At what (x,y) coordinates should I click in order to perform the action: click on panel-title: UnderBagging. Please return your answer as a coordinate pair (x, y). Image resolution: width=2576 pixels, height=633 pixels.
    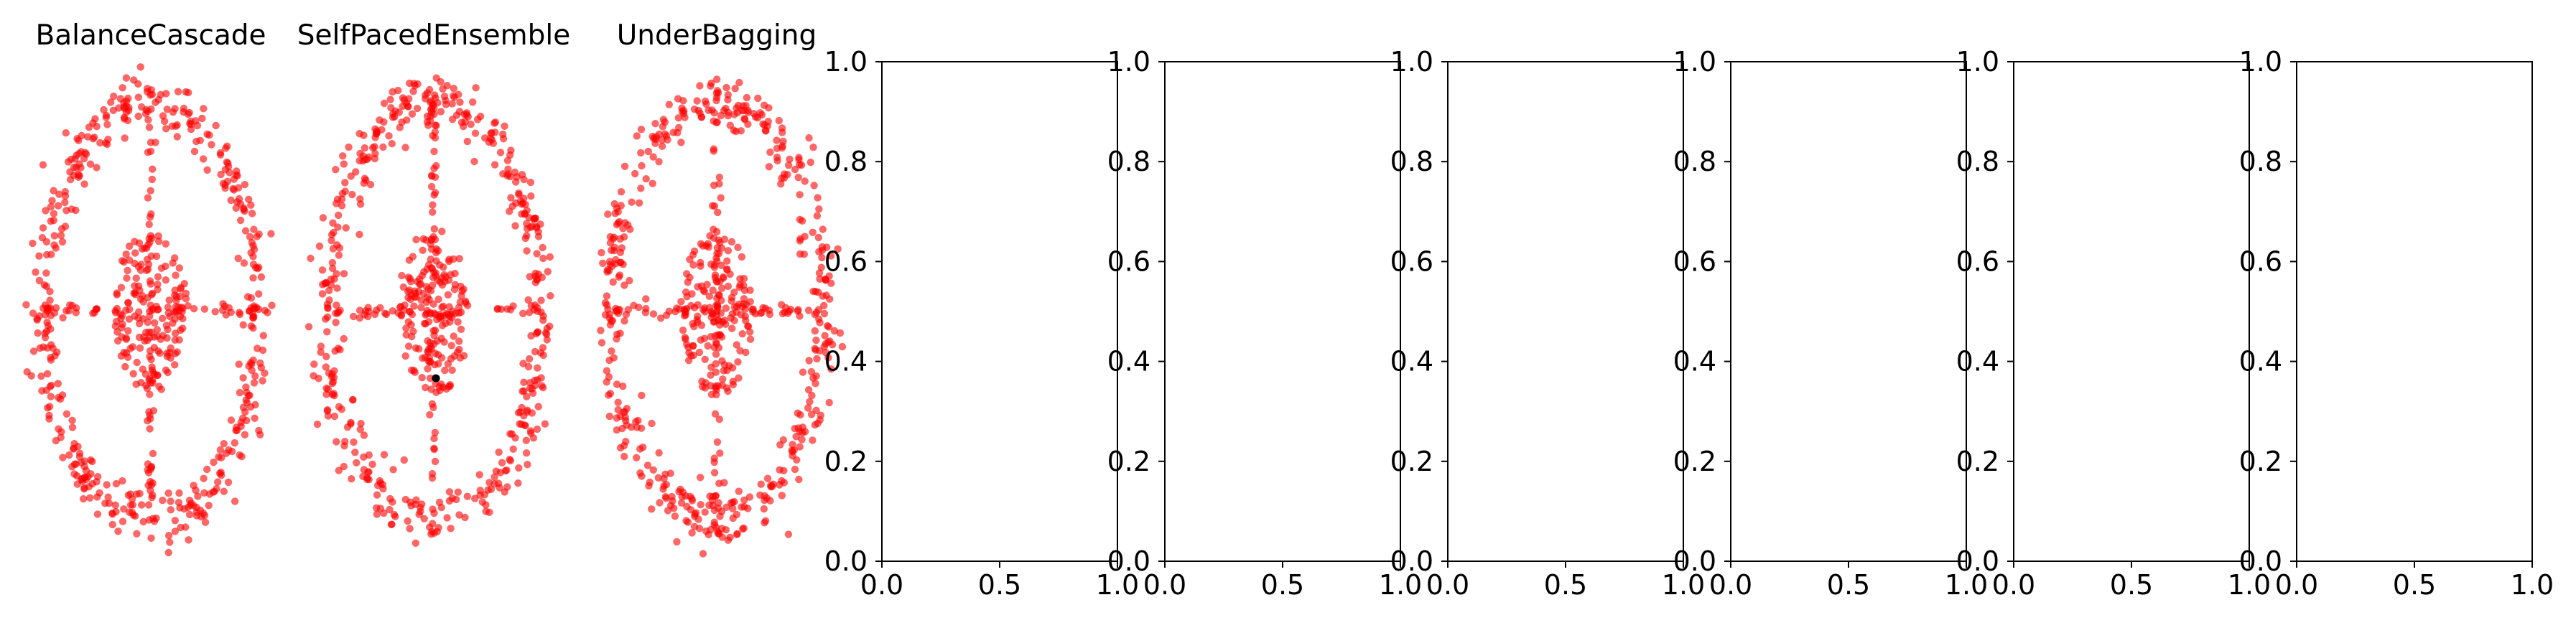
    Looking at the image, I should click on (717, 35).